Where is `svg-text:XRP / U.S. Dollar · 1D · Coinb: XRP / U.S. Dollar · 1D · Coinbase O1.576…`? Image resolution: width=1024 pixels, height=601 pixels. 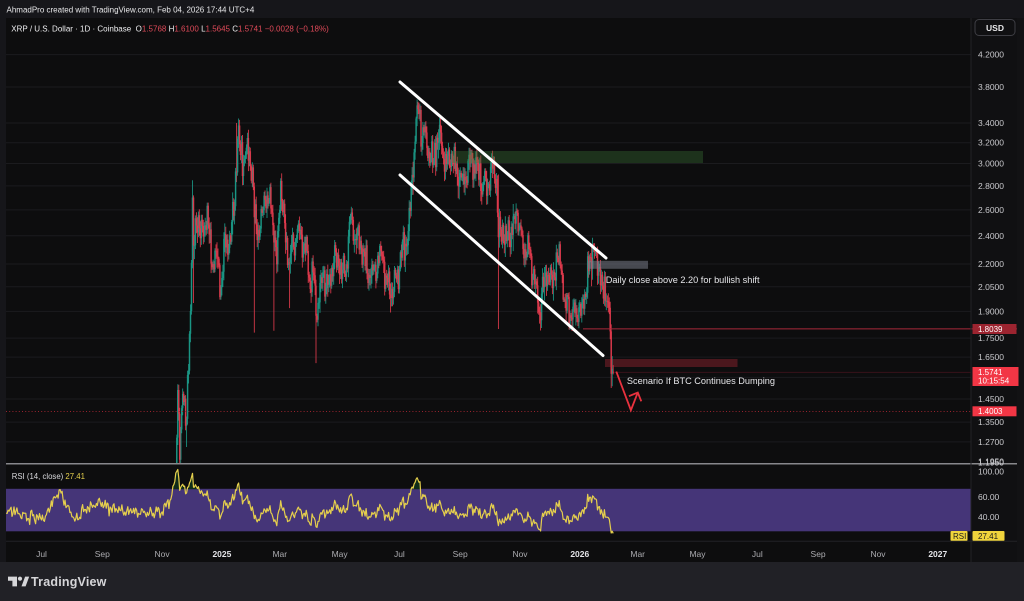 svg-text:XRP / U.S. Dollar · 1D · Coinb: XRP / U.S. Dollar · 1D · Coinbase O1.576… is located at coordinates (170, 28).